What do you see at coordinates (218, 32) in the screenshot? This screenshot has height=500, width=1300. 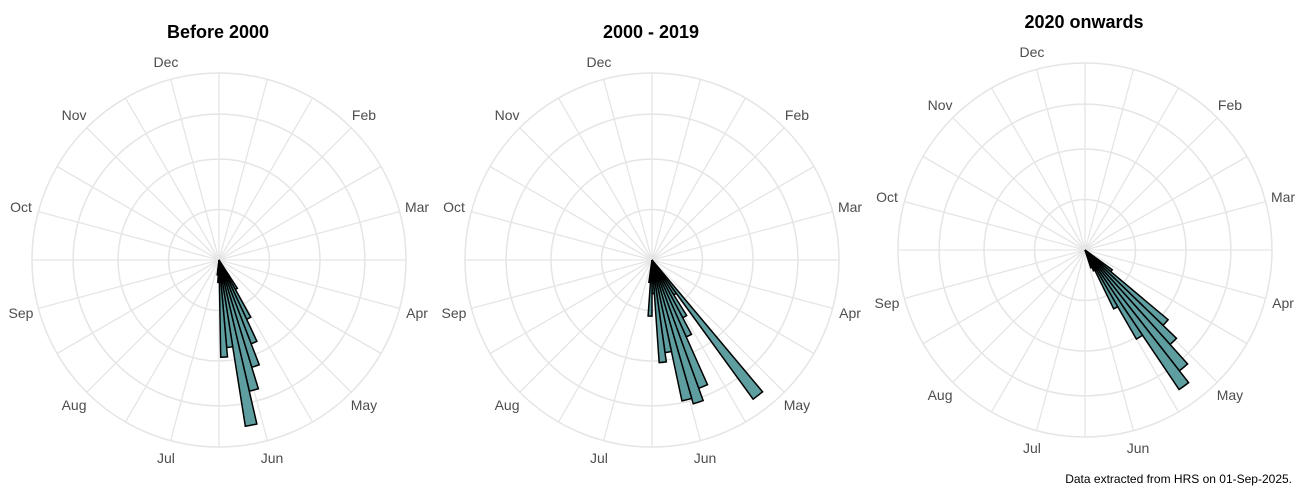 I see `panel-title: Before 2000` at bounding box center [218, 32].